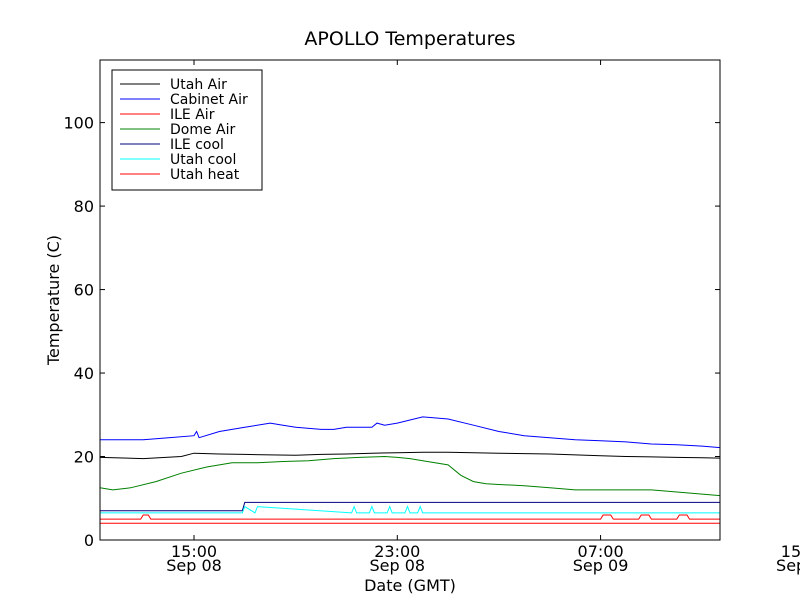 This screenshot has width=800, height=600. Describe the element at coordinates (601, 551) in the screenshot. I see `x-tick-label-time: 07:00` at that location.